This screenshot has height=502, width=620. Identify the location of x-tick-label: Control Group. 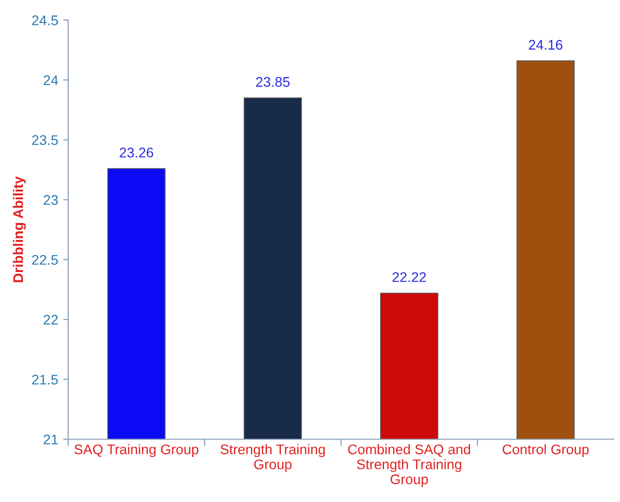
(545, 451).